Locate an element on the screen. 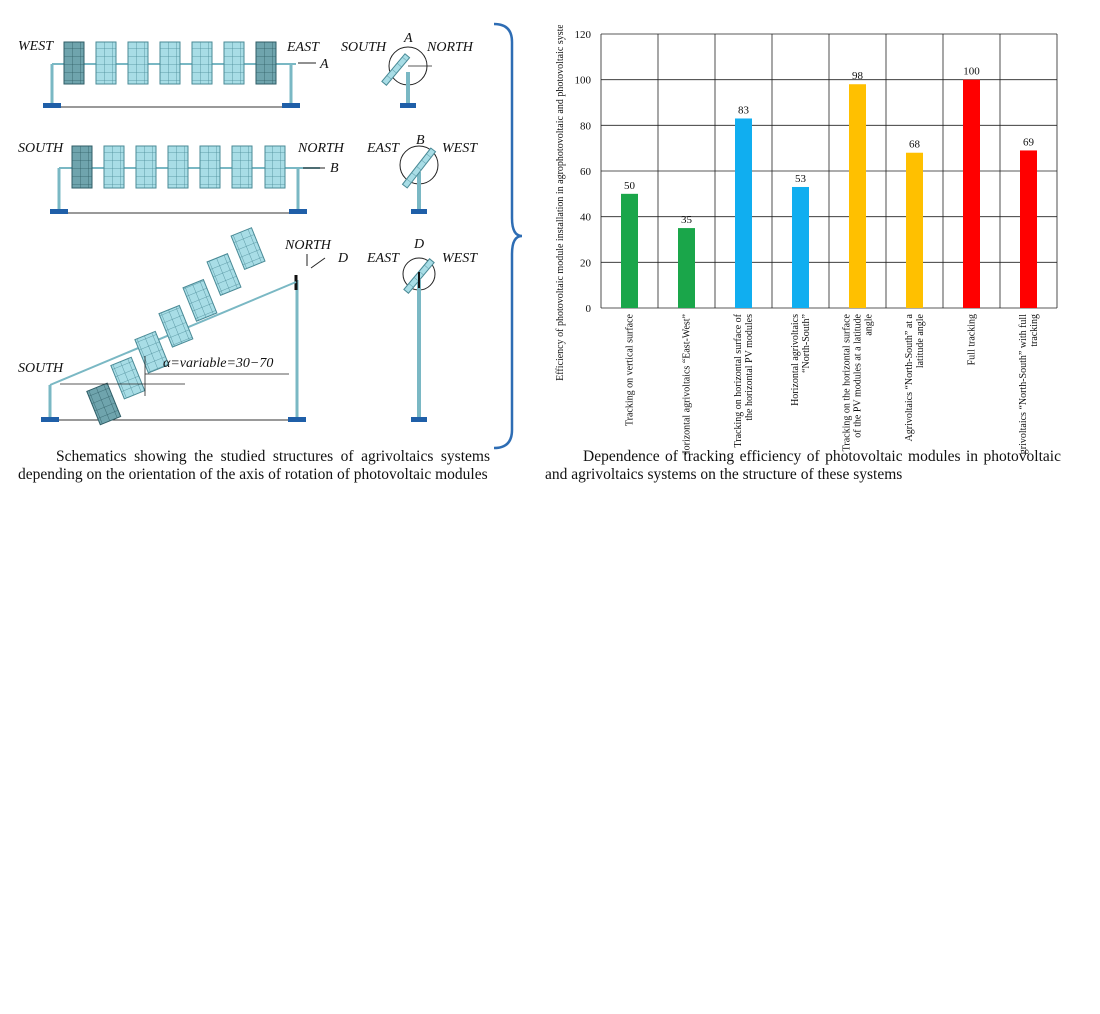 The width and height of the screenshot is (1100, 1014). bar-value-label: 69 is located at coordinates (1029, 142).